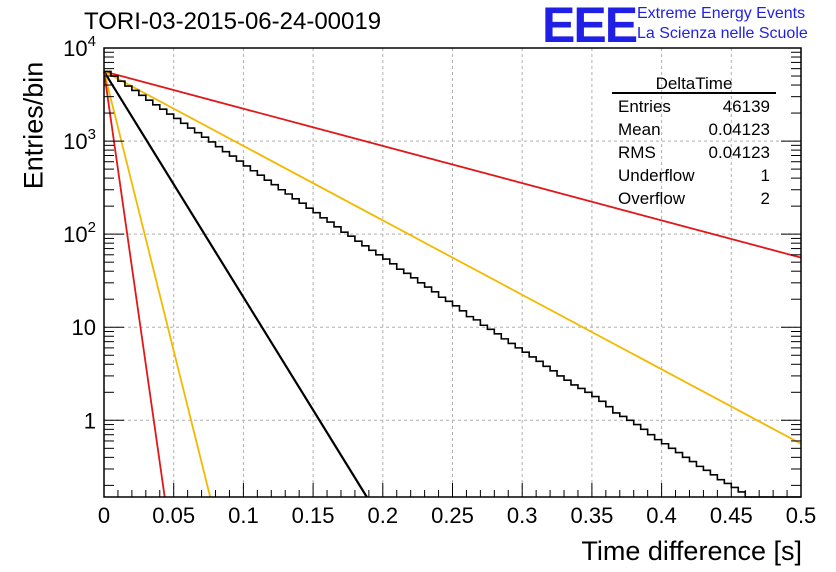  Describe the element at coordinates (691, 551) in the screenshot. I see `x-axis-label: Time difference [s]` at that location.